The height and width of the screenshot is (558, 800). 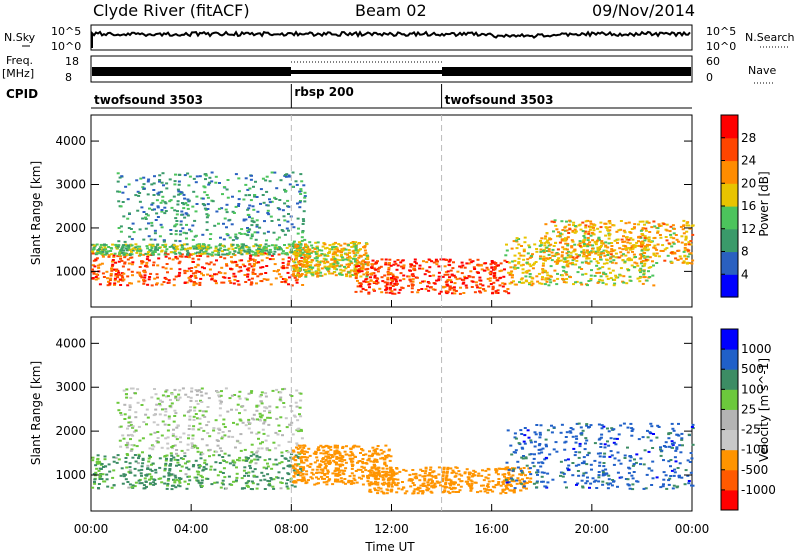 What do you see at coordinates (748, 161) in the screenshot?
I see `colorbar-tick-label: 24` at bounding box center [748, 161].